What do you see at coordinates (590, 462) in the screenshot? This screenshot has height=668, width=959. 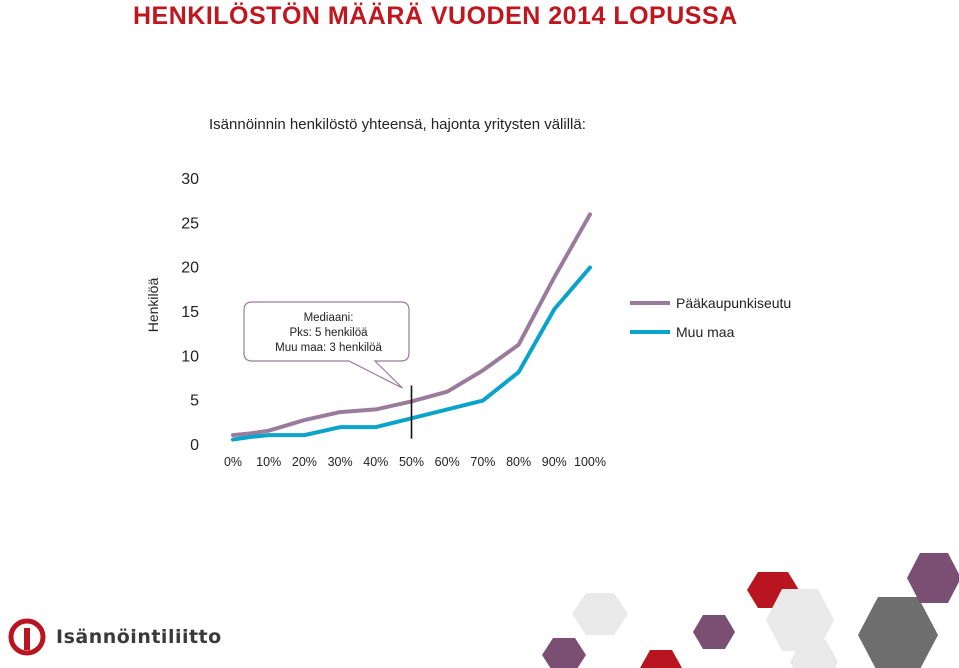 I see `x-tick-label: 100%` at bounding box center [590, 462].